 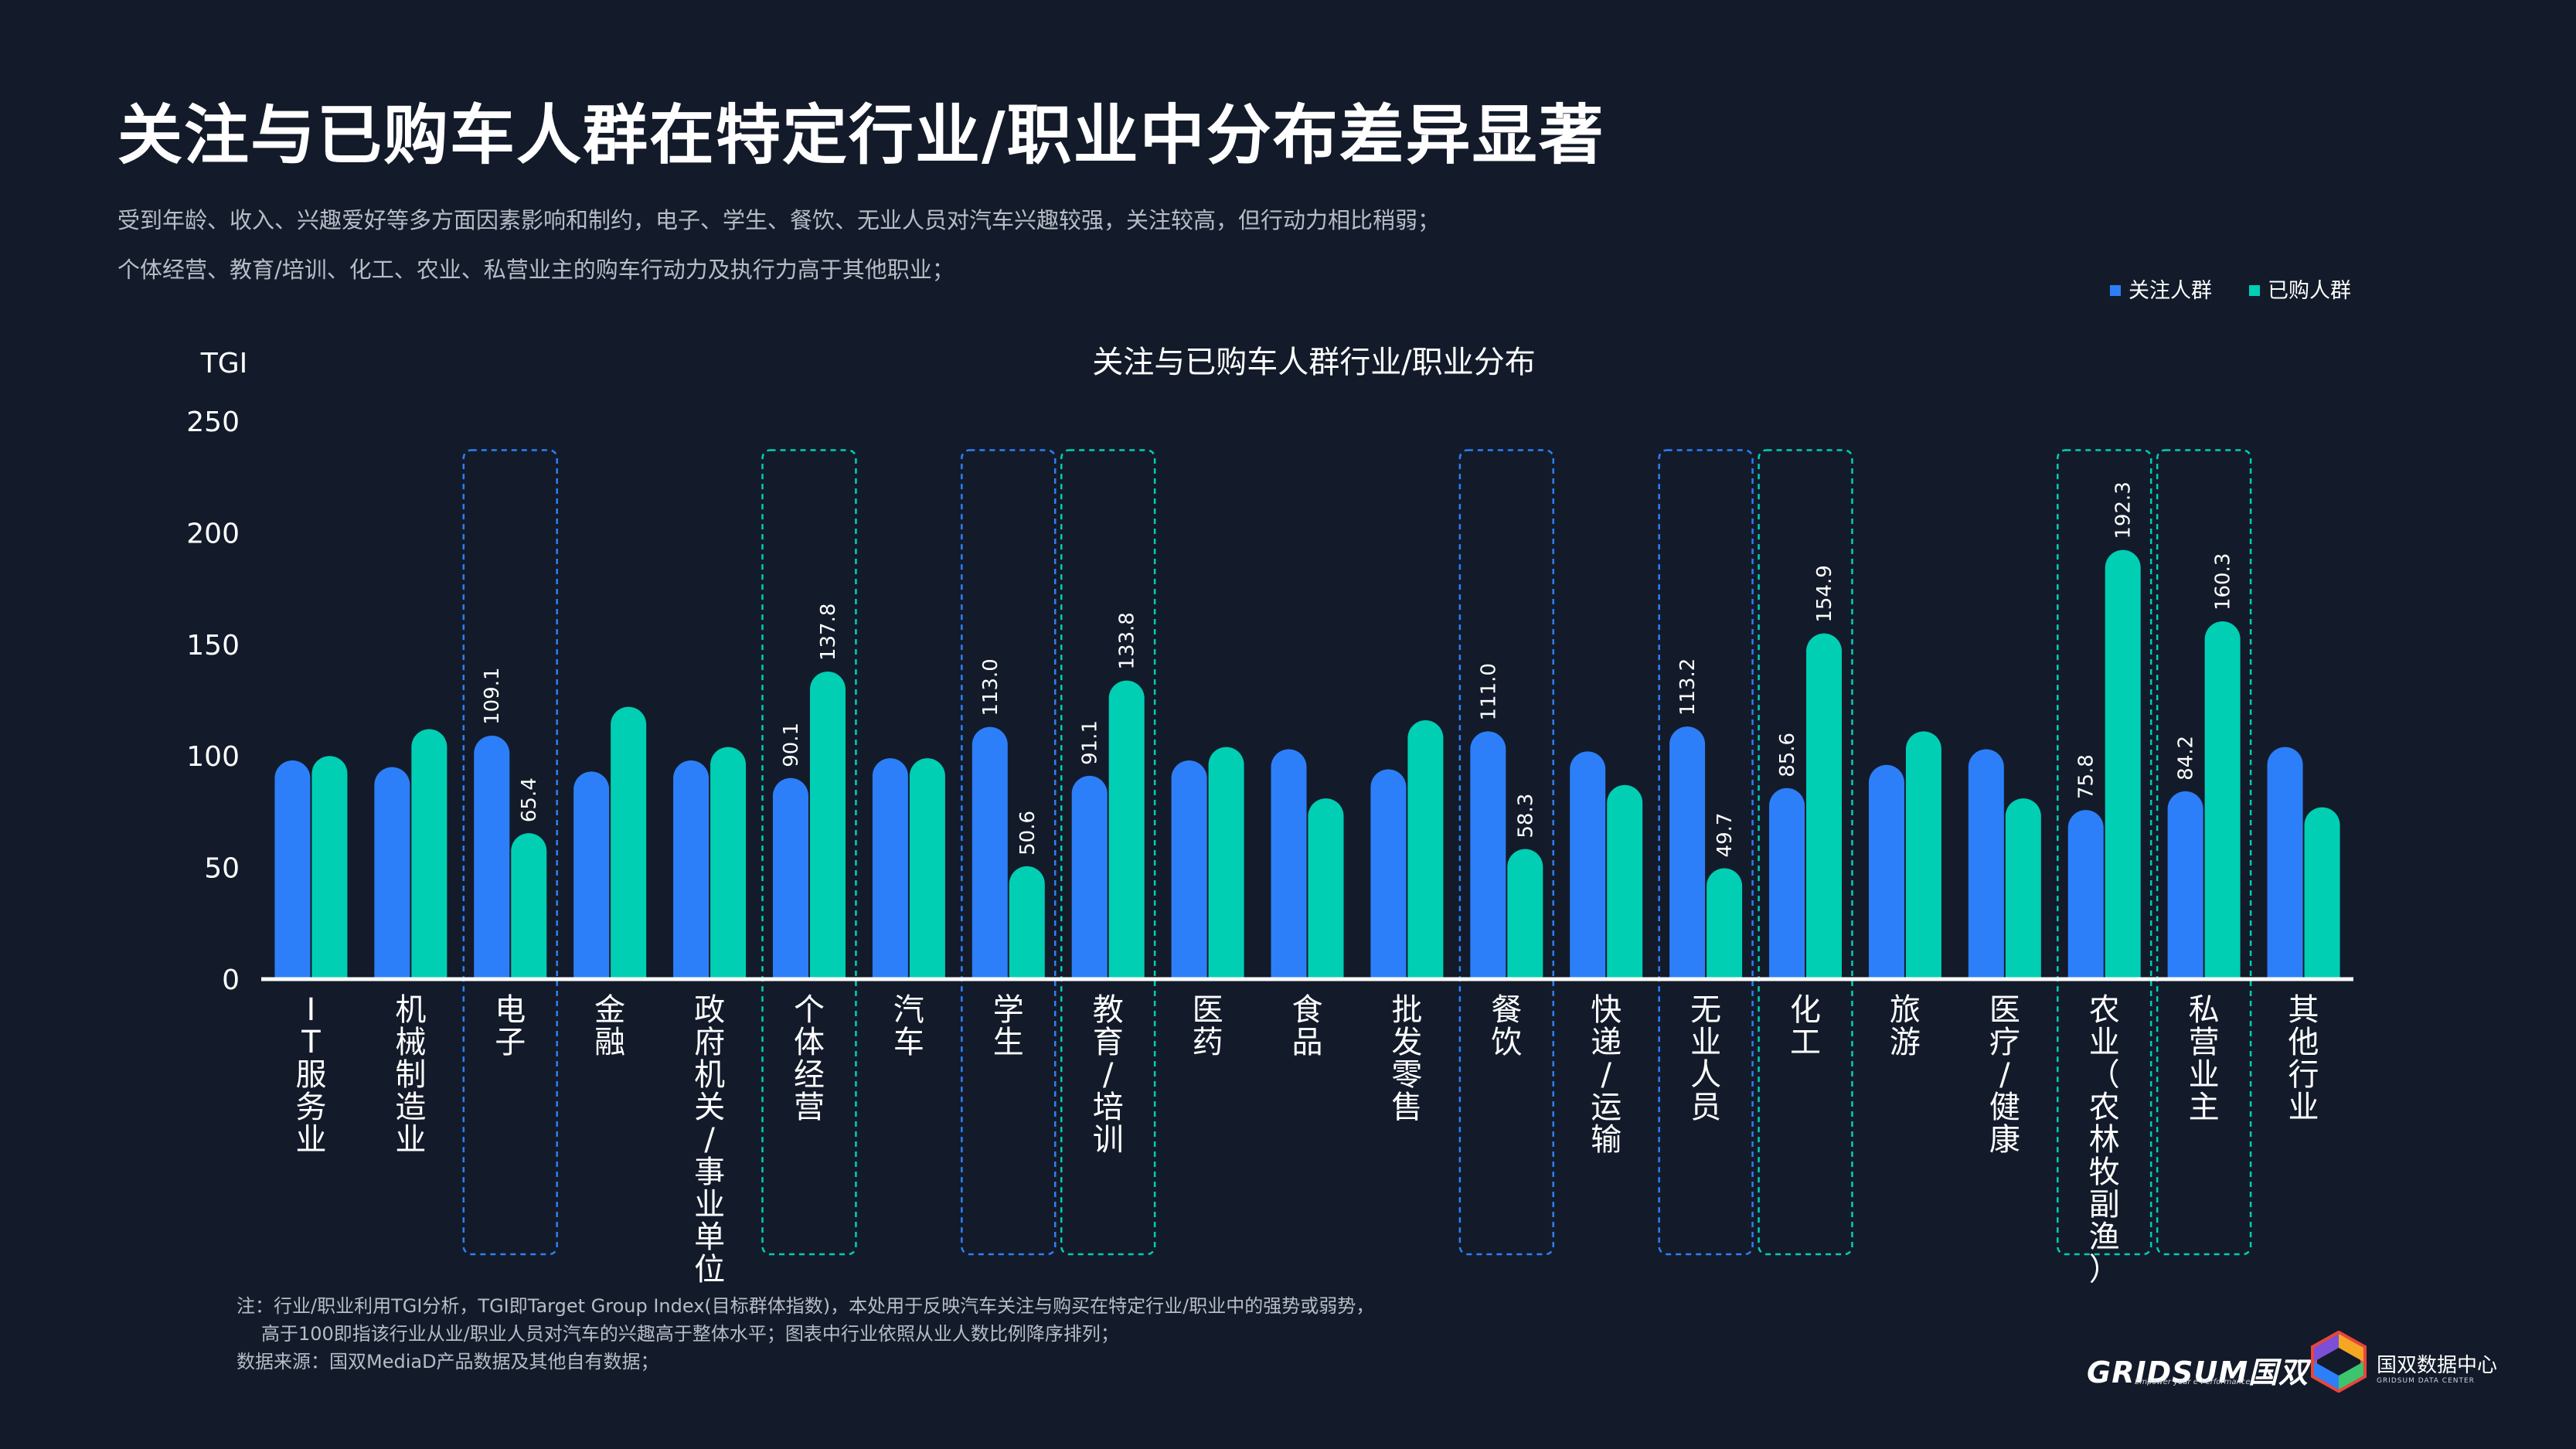 What do you see at coordinates (2104, 1140) in the screenshot?
I see `x-tick-label: 农业（农林牧副渔）` at bounding box center [2104, 1140].